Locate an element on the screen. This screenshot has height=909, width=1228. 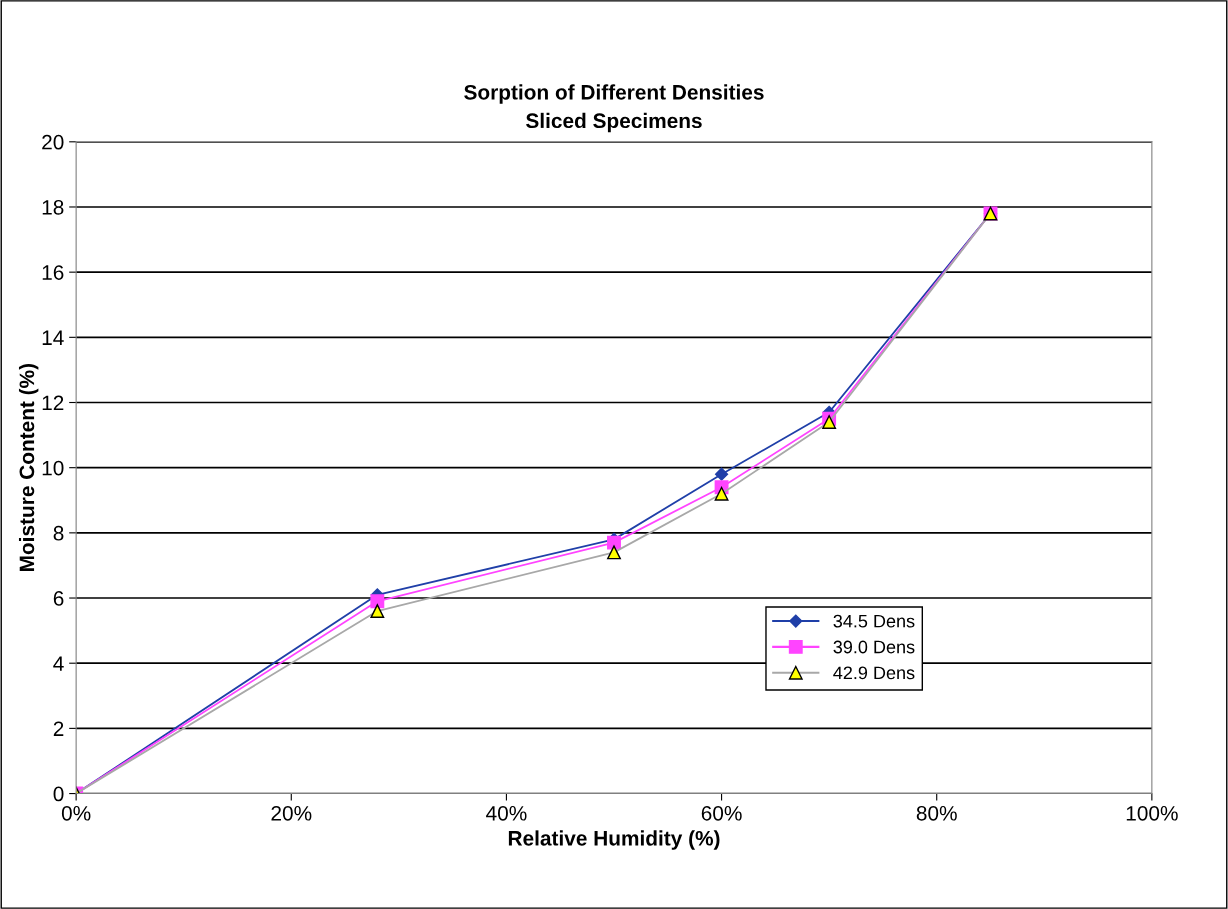
y-tick-label: 12 is located at coordinates (53, 403).